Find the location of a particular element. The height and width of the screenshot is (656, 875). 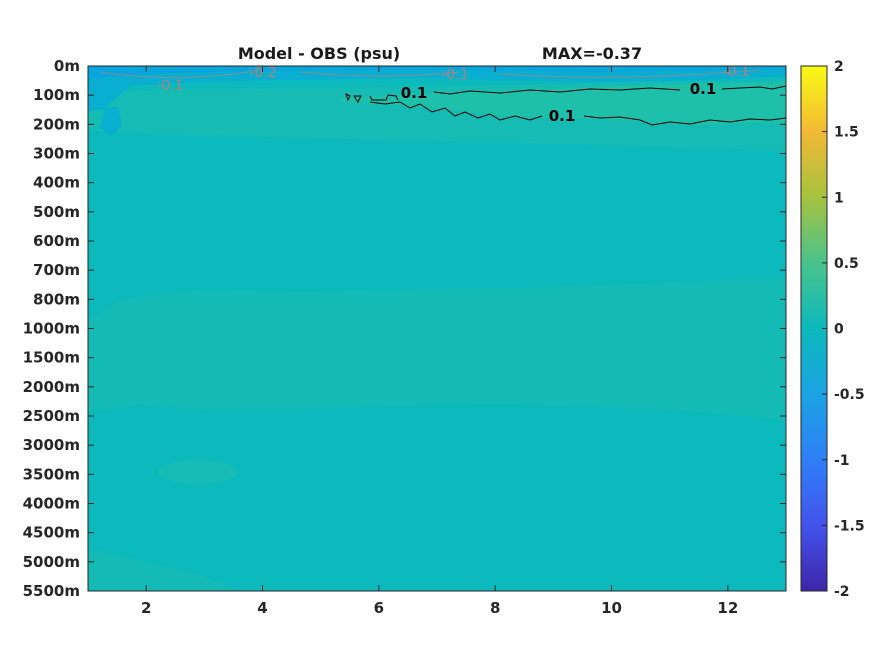

contour-line-positive-small is located at coordinates (353, 98).